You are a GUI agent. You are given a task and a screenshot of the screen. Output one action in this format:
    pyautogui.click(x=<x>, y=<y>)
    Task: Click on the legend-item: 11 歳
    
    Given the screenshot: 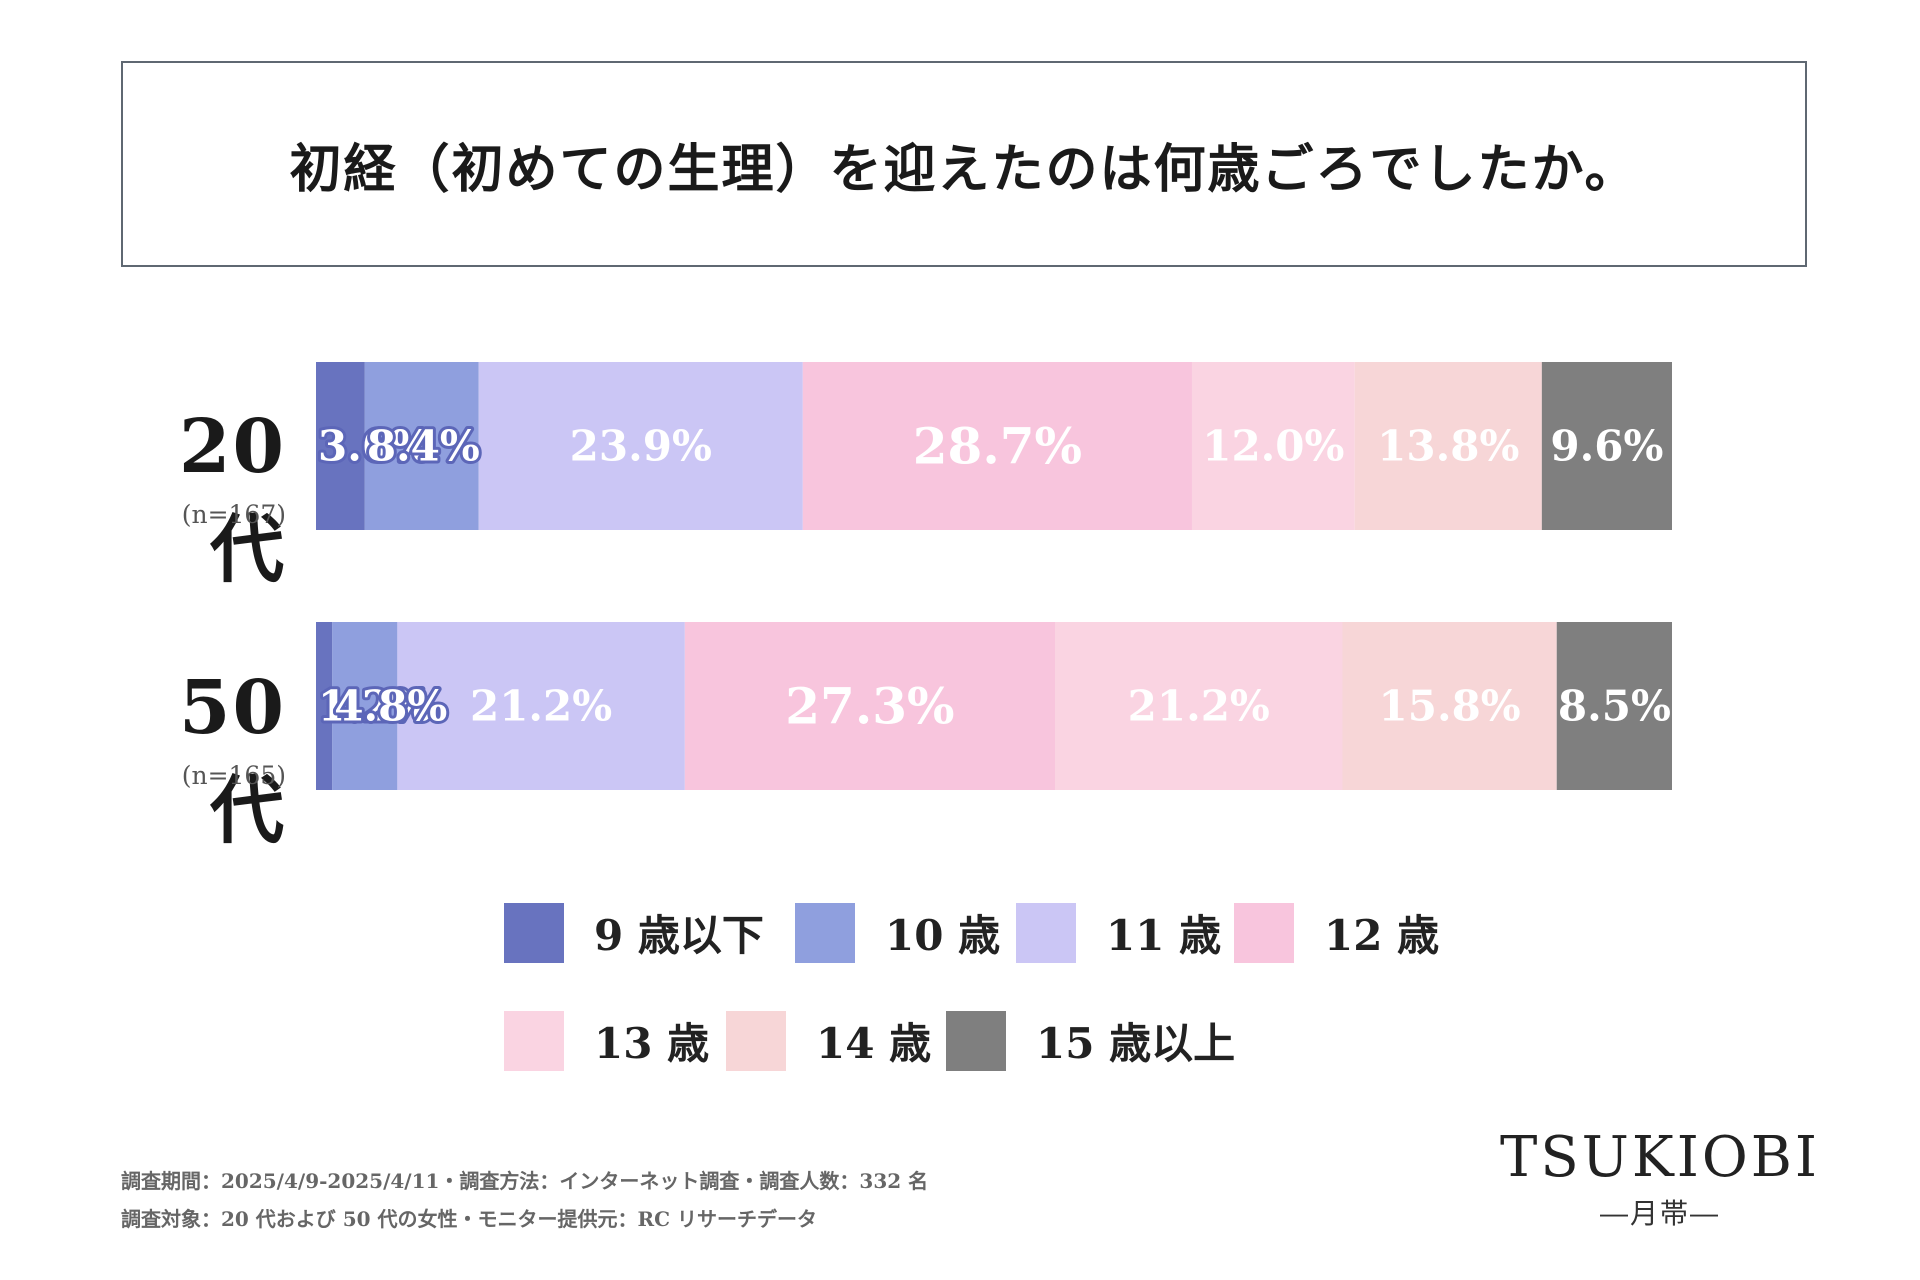 What is the action you would take?
    pyautogui.click(x=1118, y=932)
    